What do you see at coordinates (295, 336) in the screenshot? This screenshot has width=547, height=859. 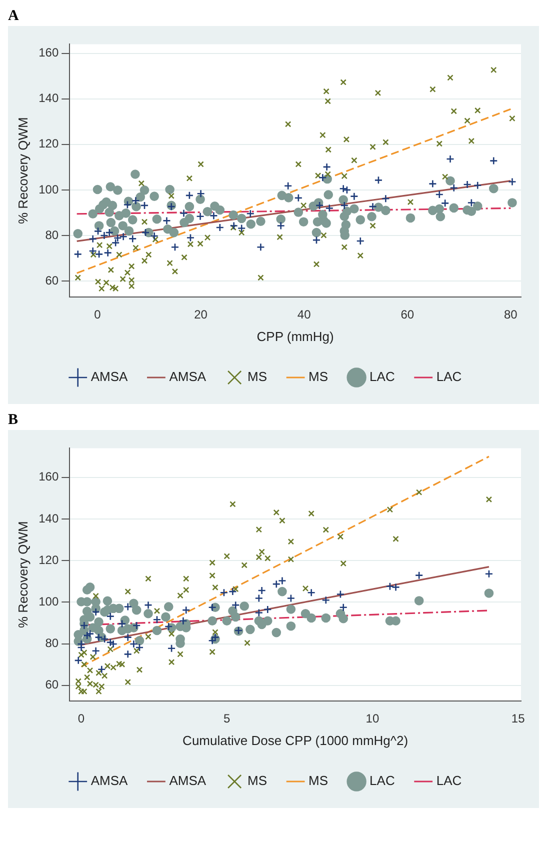 I see `x-axis-title: CPP (mmHg)` at bounding box center [295, 336].